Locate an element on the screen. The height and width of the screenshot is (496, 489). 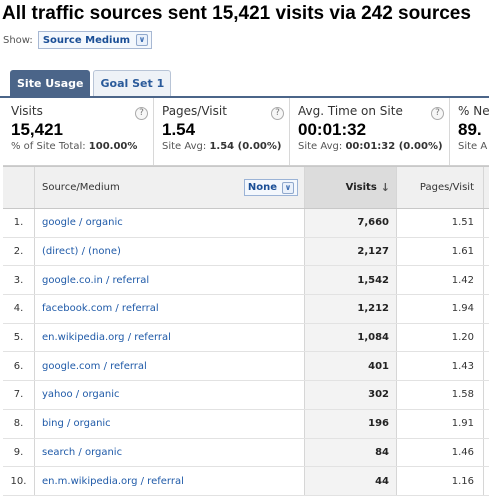
visits-cell: 1,084 is located at coordinates (351, 337).